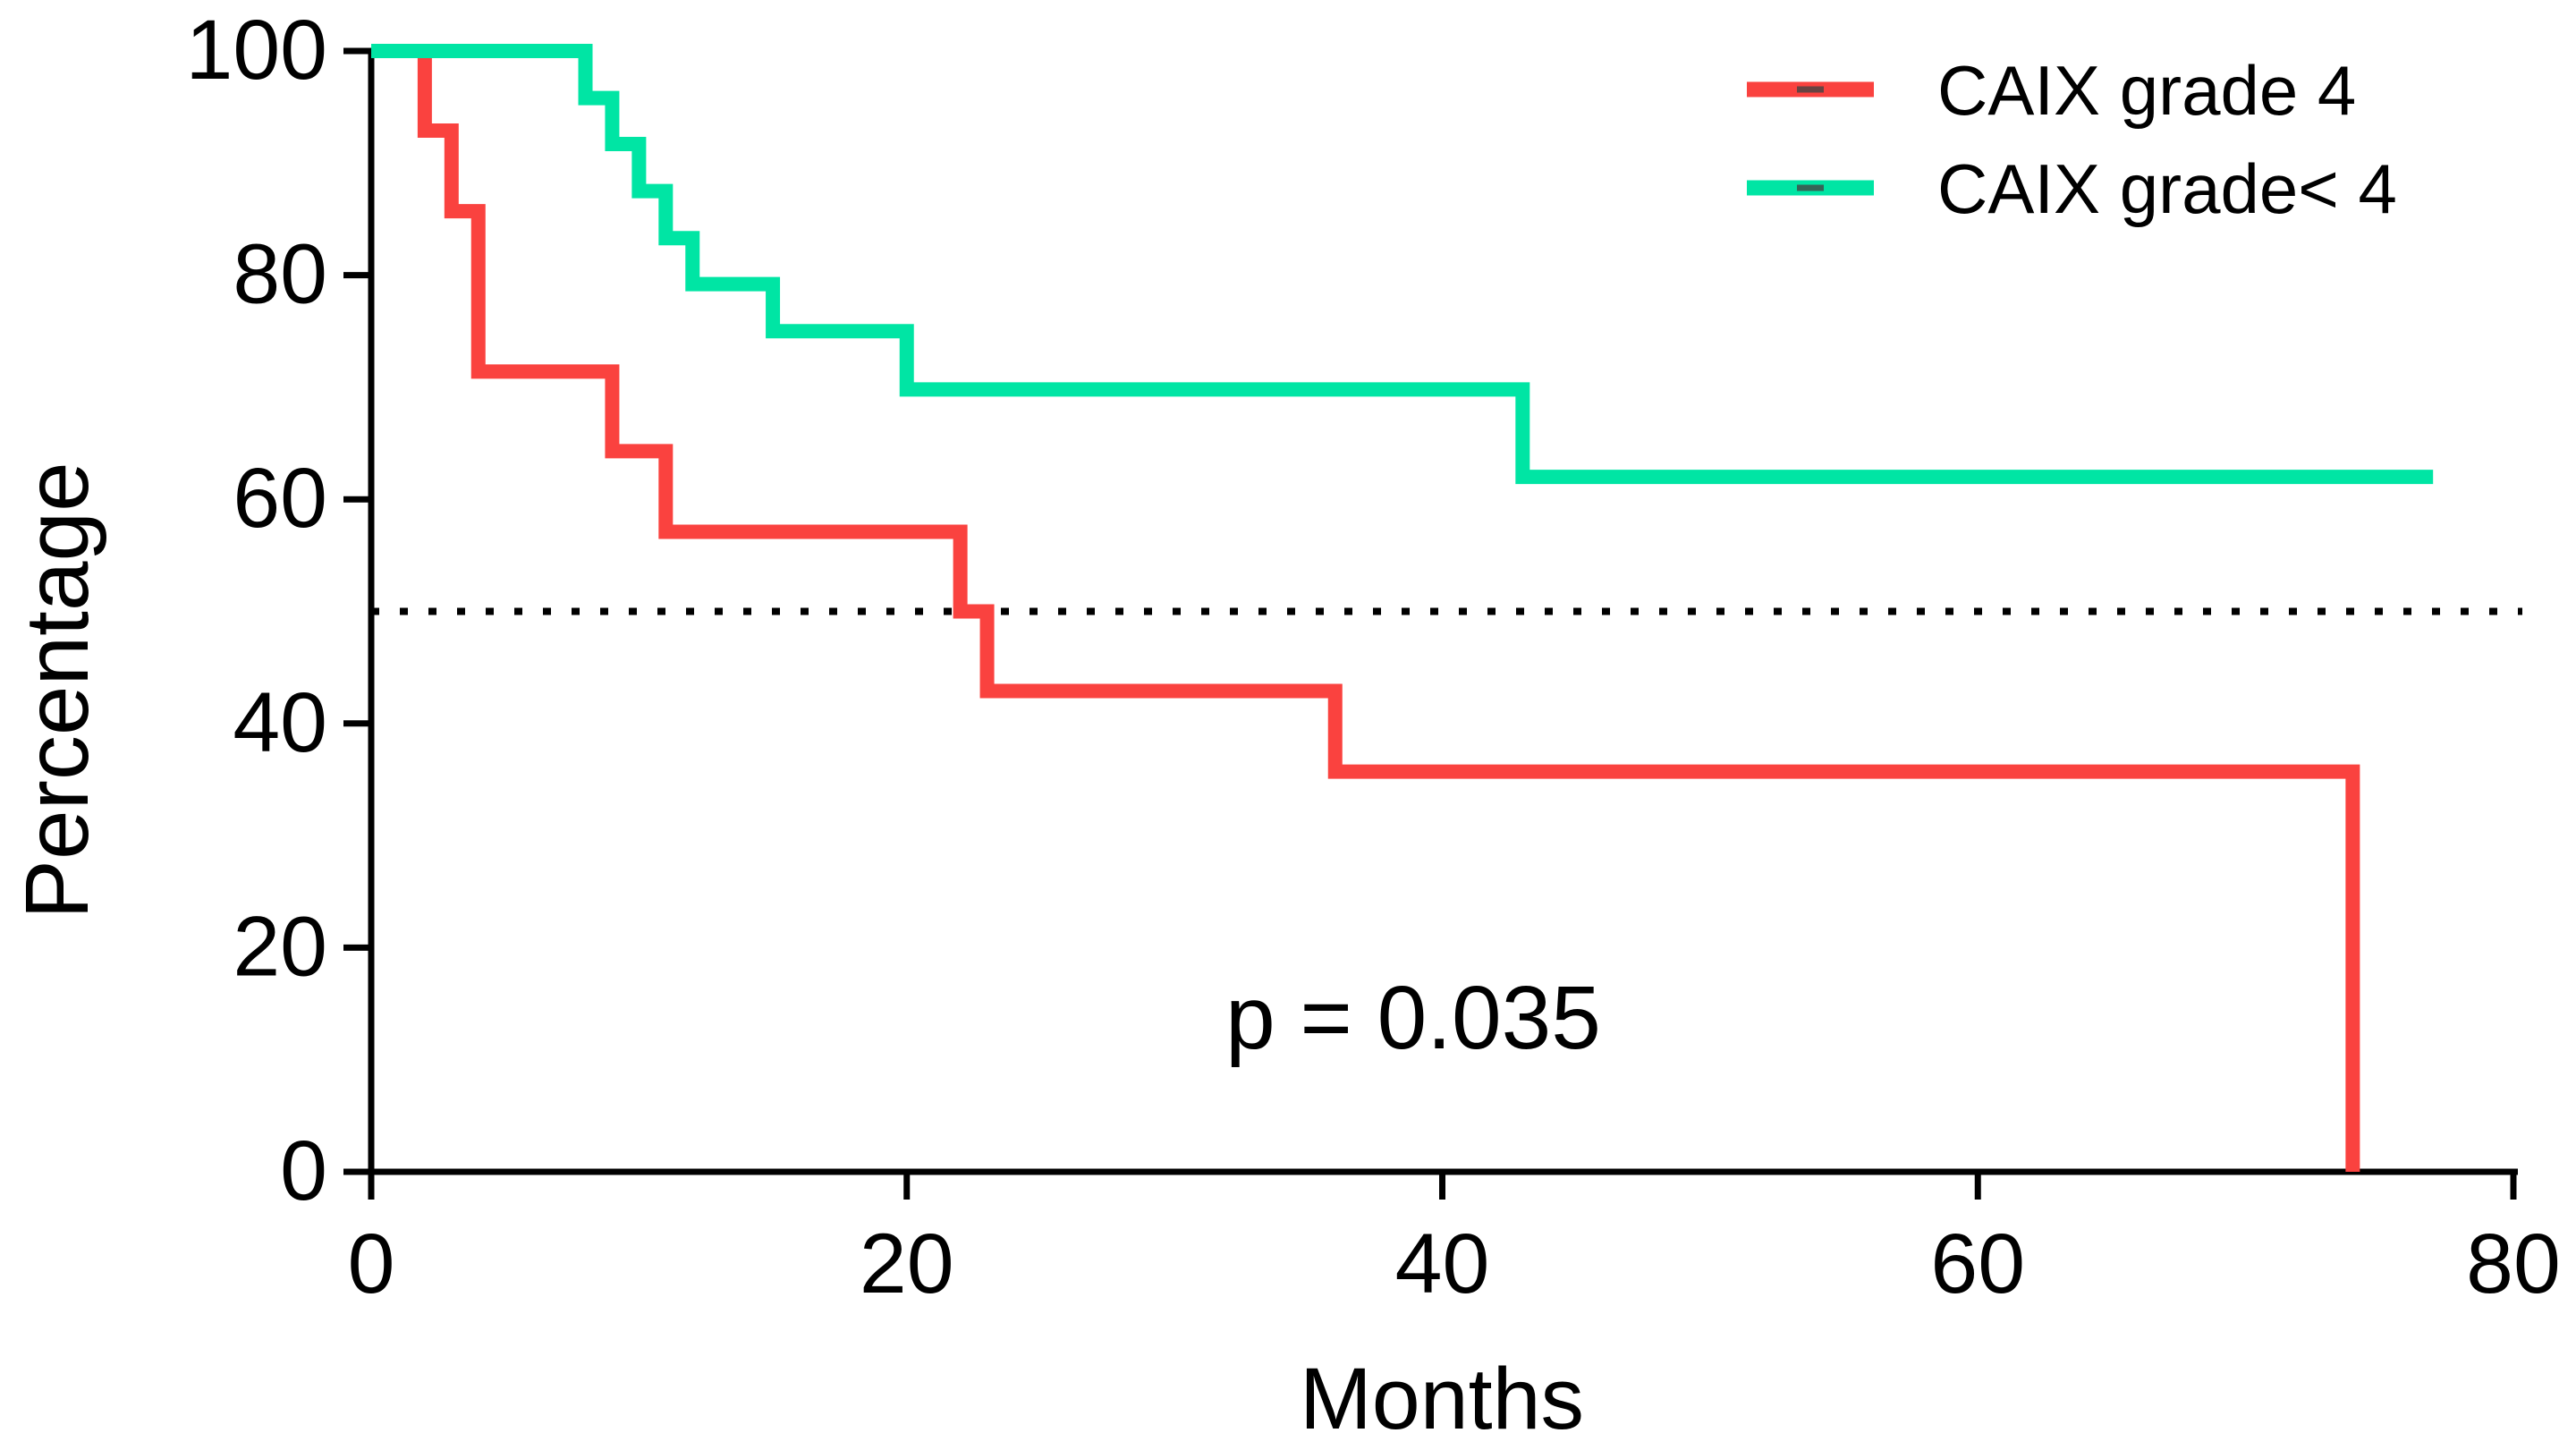  Describe the element at coordinates (303, 1171) in the screenshot. I see `y-tick-label: 0` at that location.